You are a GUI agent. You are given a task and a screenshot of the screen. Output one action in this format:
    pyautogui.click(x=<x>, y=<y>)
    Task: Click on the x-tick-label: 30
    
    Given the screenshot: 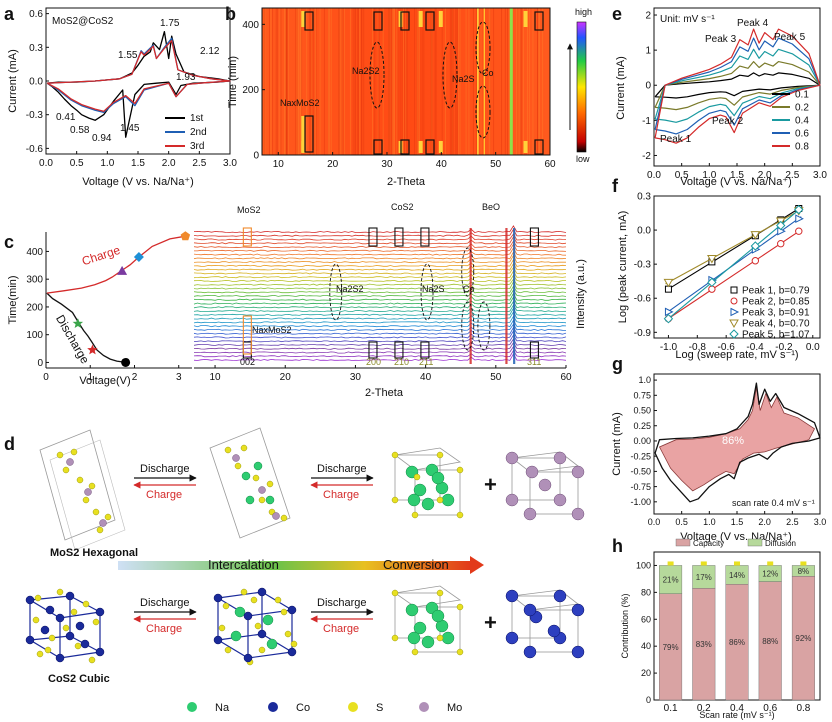 What is the action you would take?
    pyautogui.click(x=387, y=164)
    